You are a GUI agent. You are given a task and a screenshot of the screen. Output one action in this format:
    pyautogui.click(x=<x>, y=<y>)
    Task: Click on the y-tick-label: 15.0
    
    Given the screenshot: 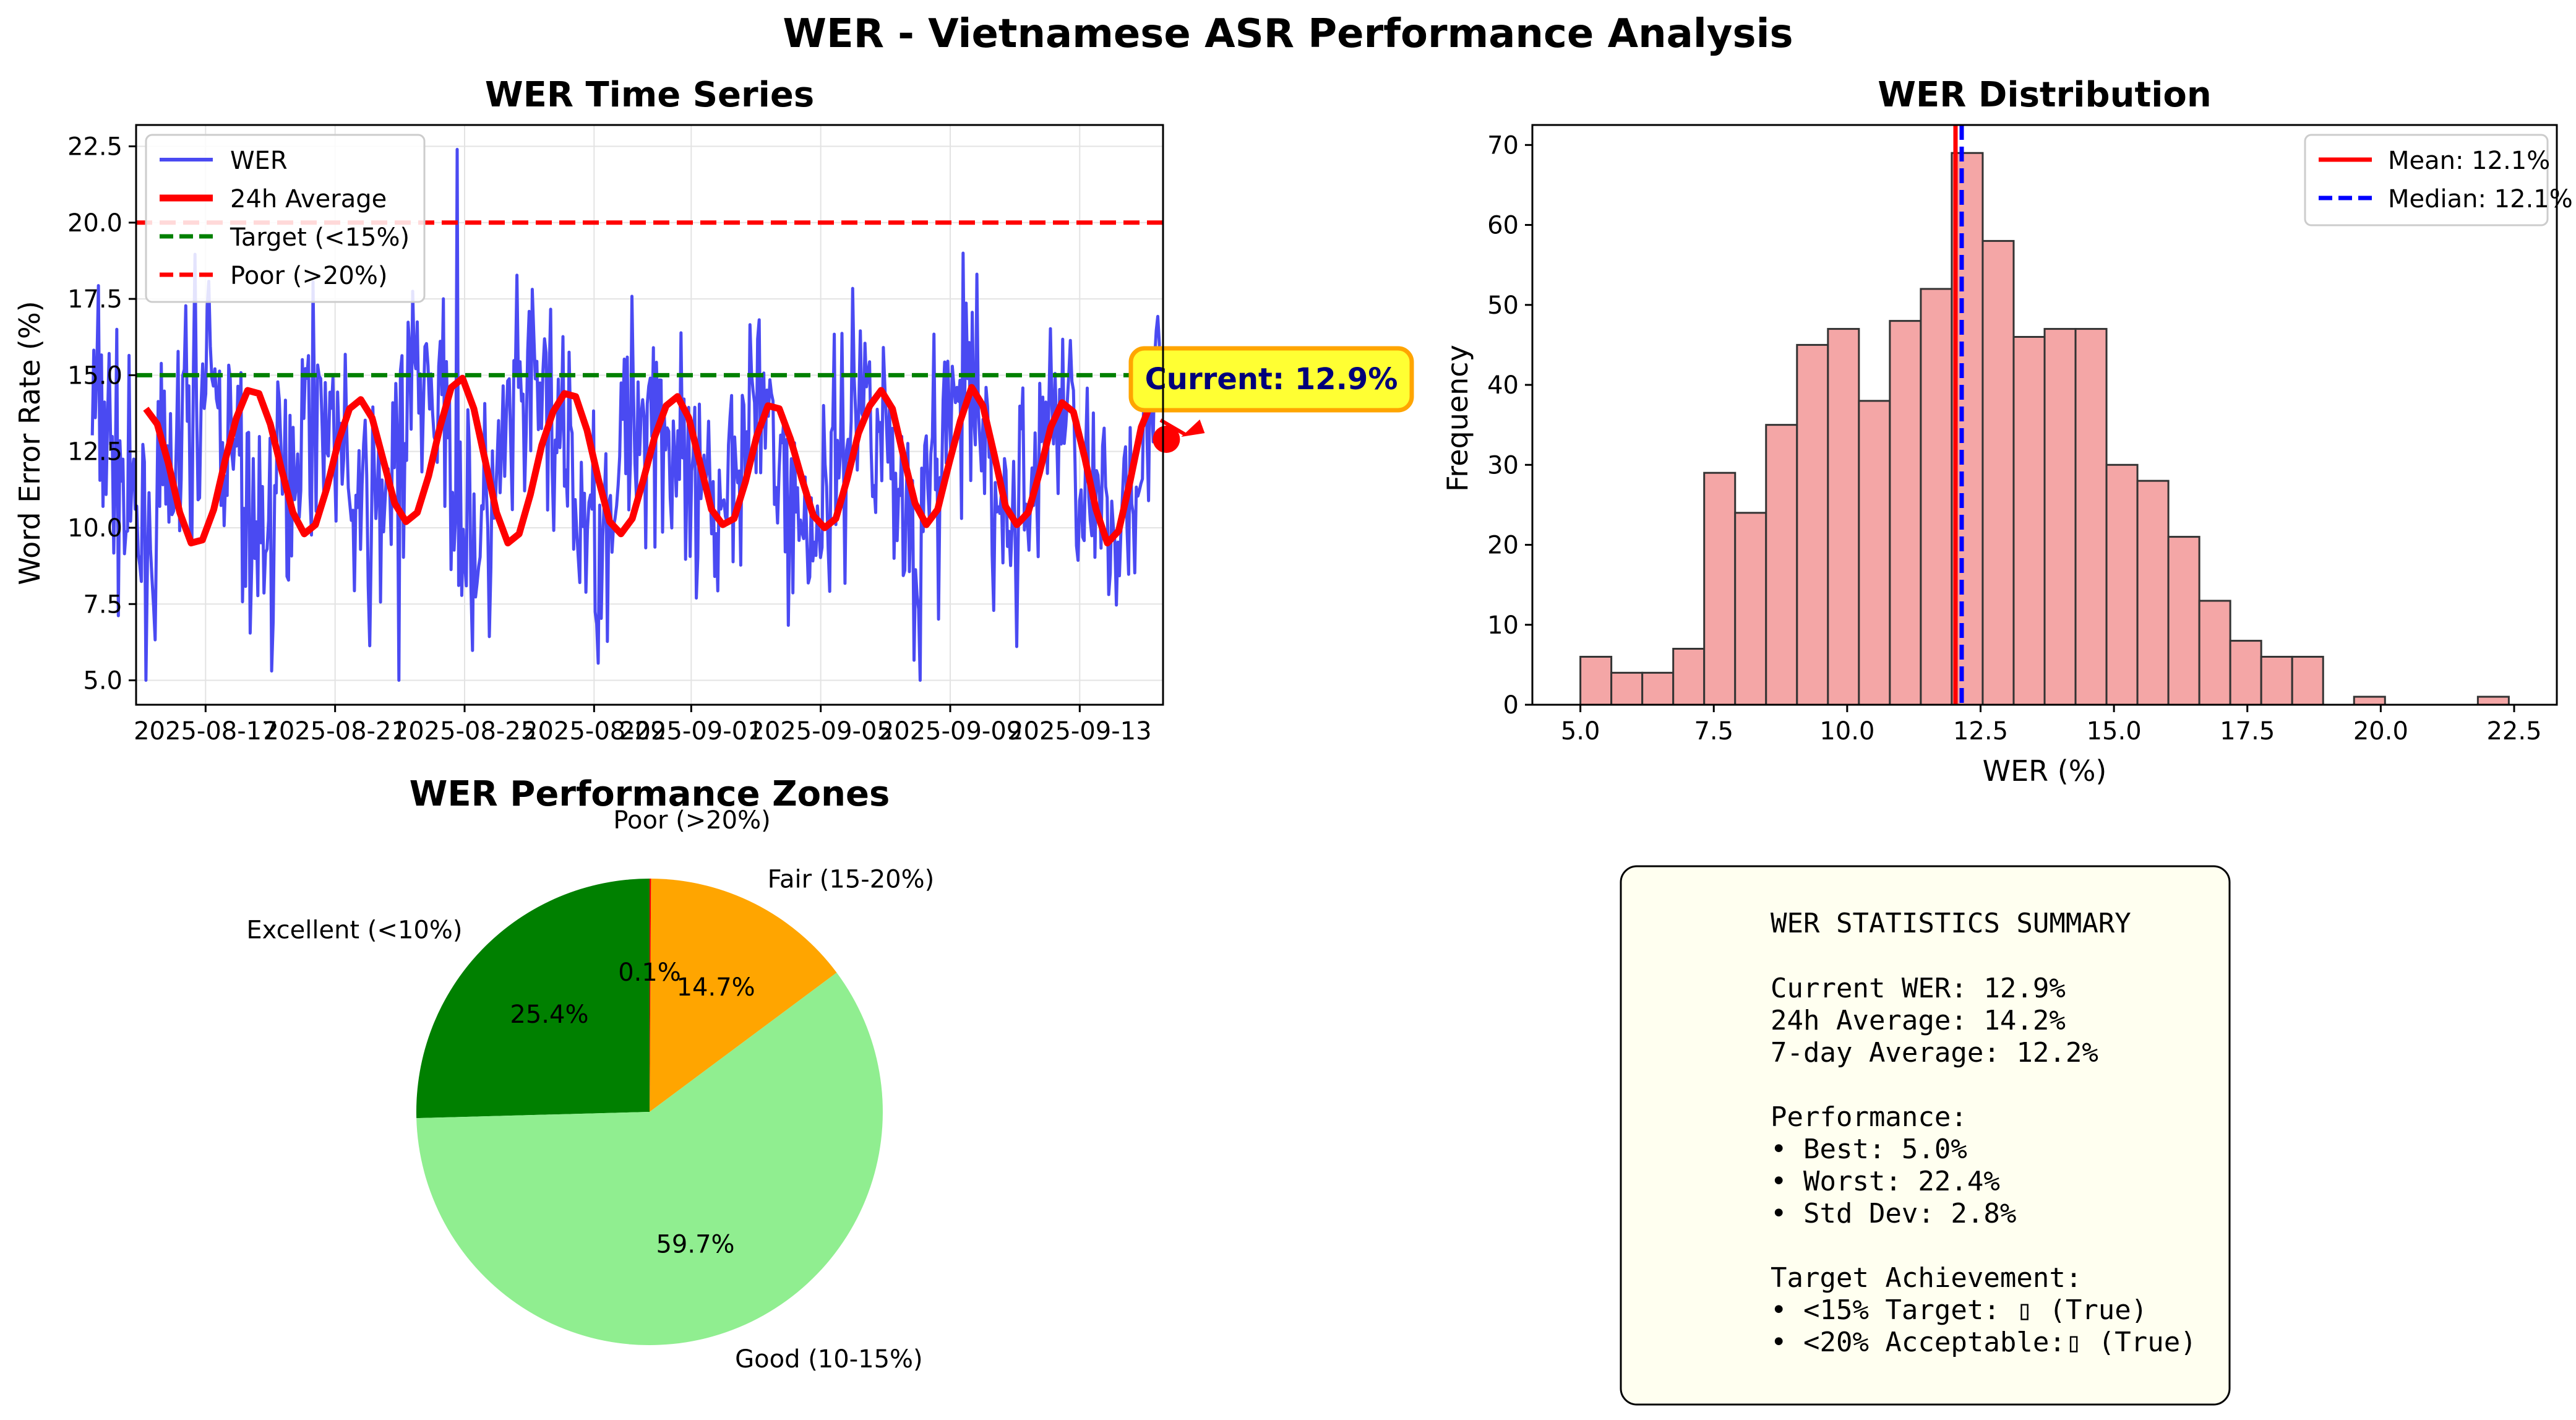 What is the action you would take?
    pyautogui.click(x=94, y=375)
    